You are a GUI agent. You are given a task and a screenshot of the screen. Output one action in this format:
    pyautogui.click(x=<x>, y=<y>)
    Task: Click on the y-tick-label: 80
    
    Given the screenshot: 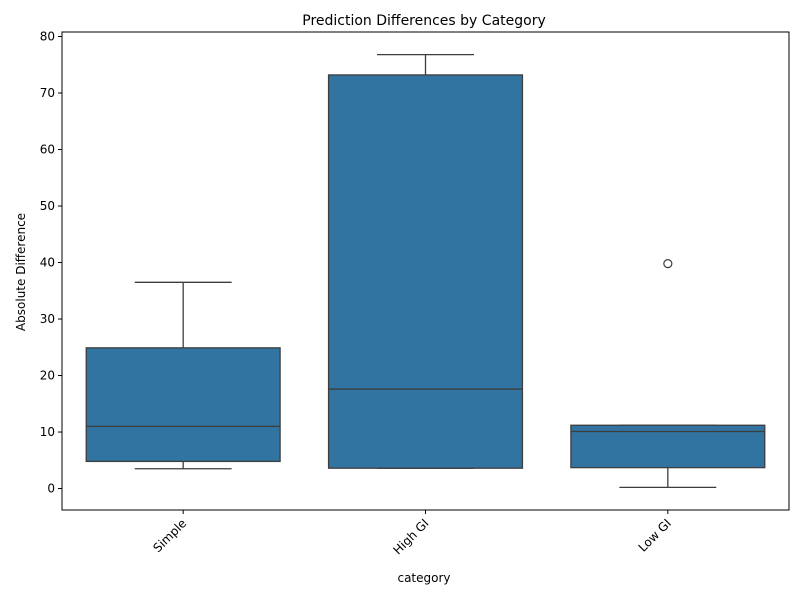 What is the action you would take?
    pyautogui.click(x=47, y=37)
    